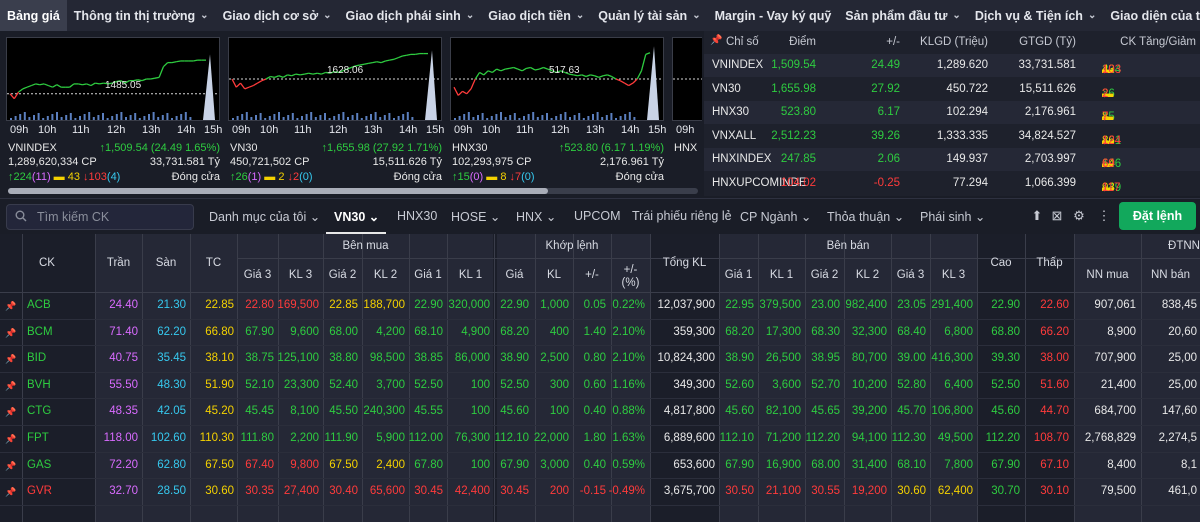 This screenshot has height=522, width=1200. Describe the element at coordinates (40, 331) in the screenshot. I see `cell-ck: BCM` at that location.